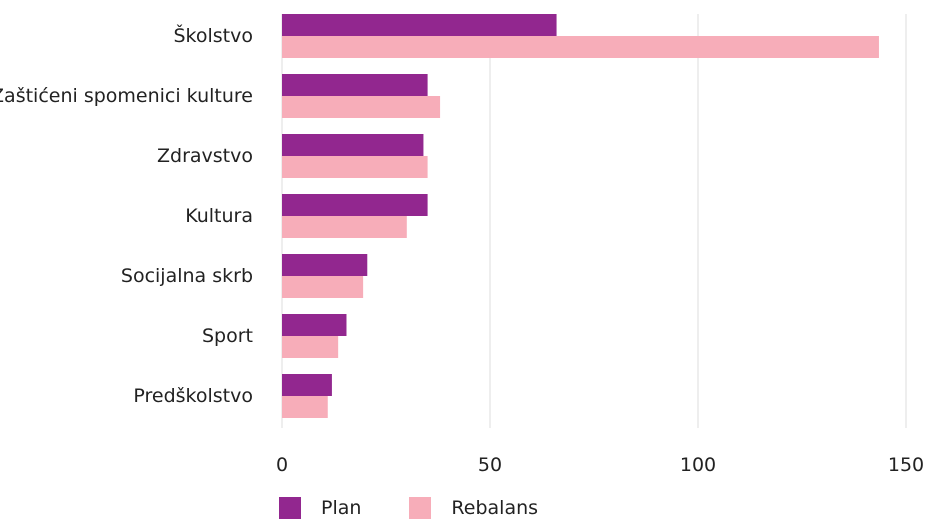 The width and height of the screenshot is (926, 524). What do you see at coordinates (126, 96) in the screenshot?
I see `category-label: Zaštićeni spomenici kulture` at bounding box center [126, 96].